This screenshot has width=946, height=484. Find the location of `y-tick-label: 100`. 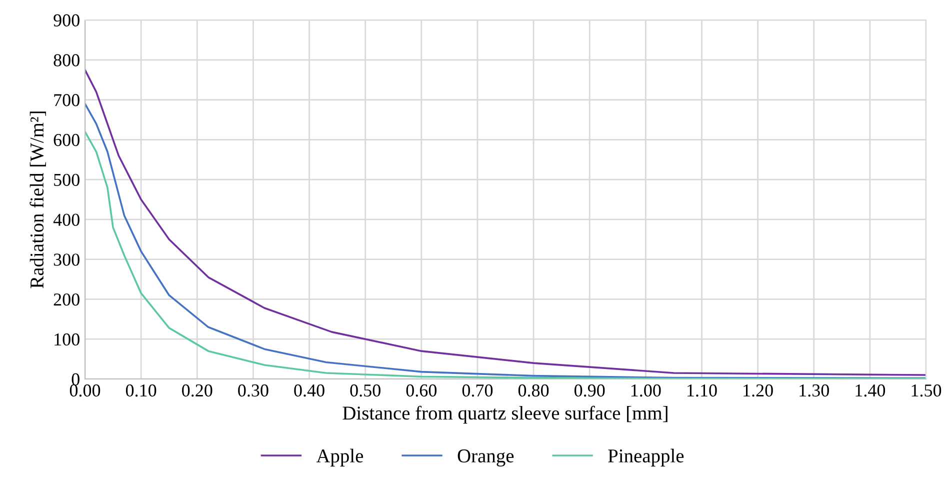

y-tick-label: 100 is located at coordinates (67, 339).